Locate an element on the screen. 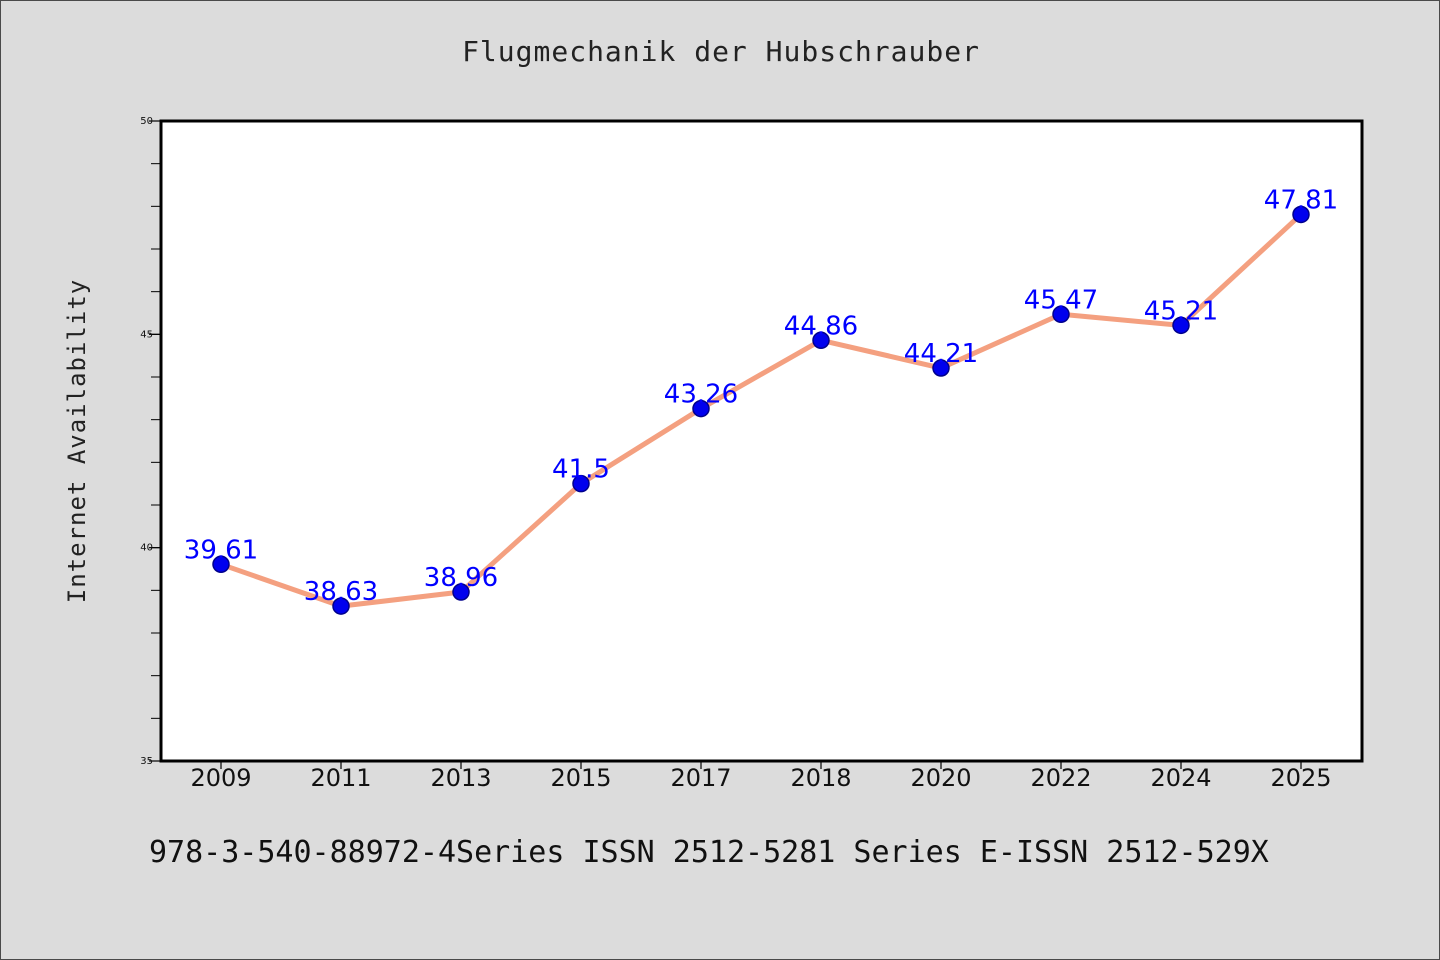 Image resolution: width=1440 pixels, height=960 pixels. data-label: 45.21 is located at coordinates (1181, 311).